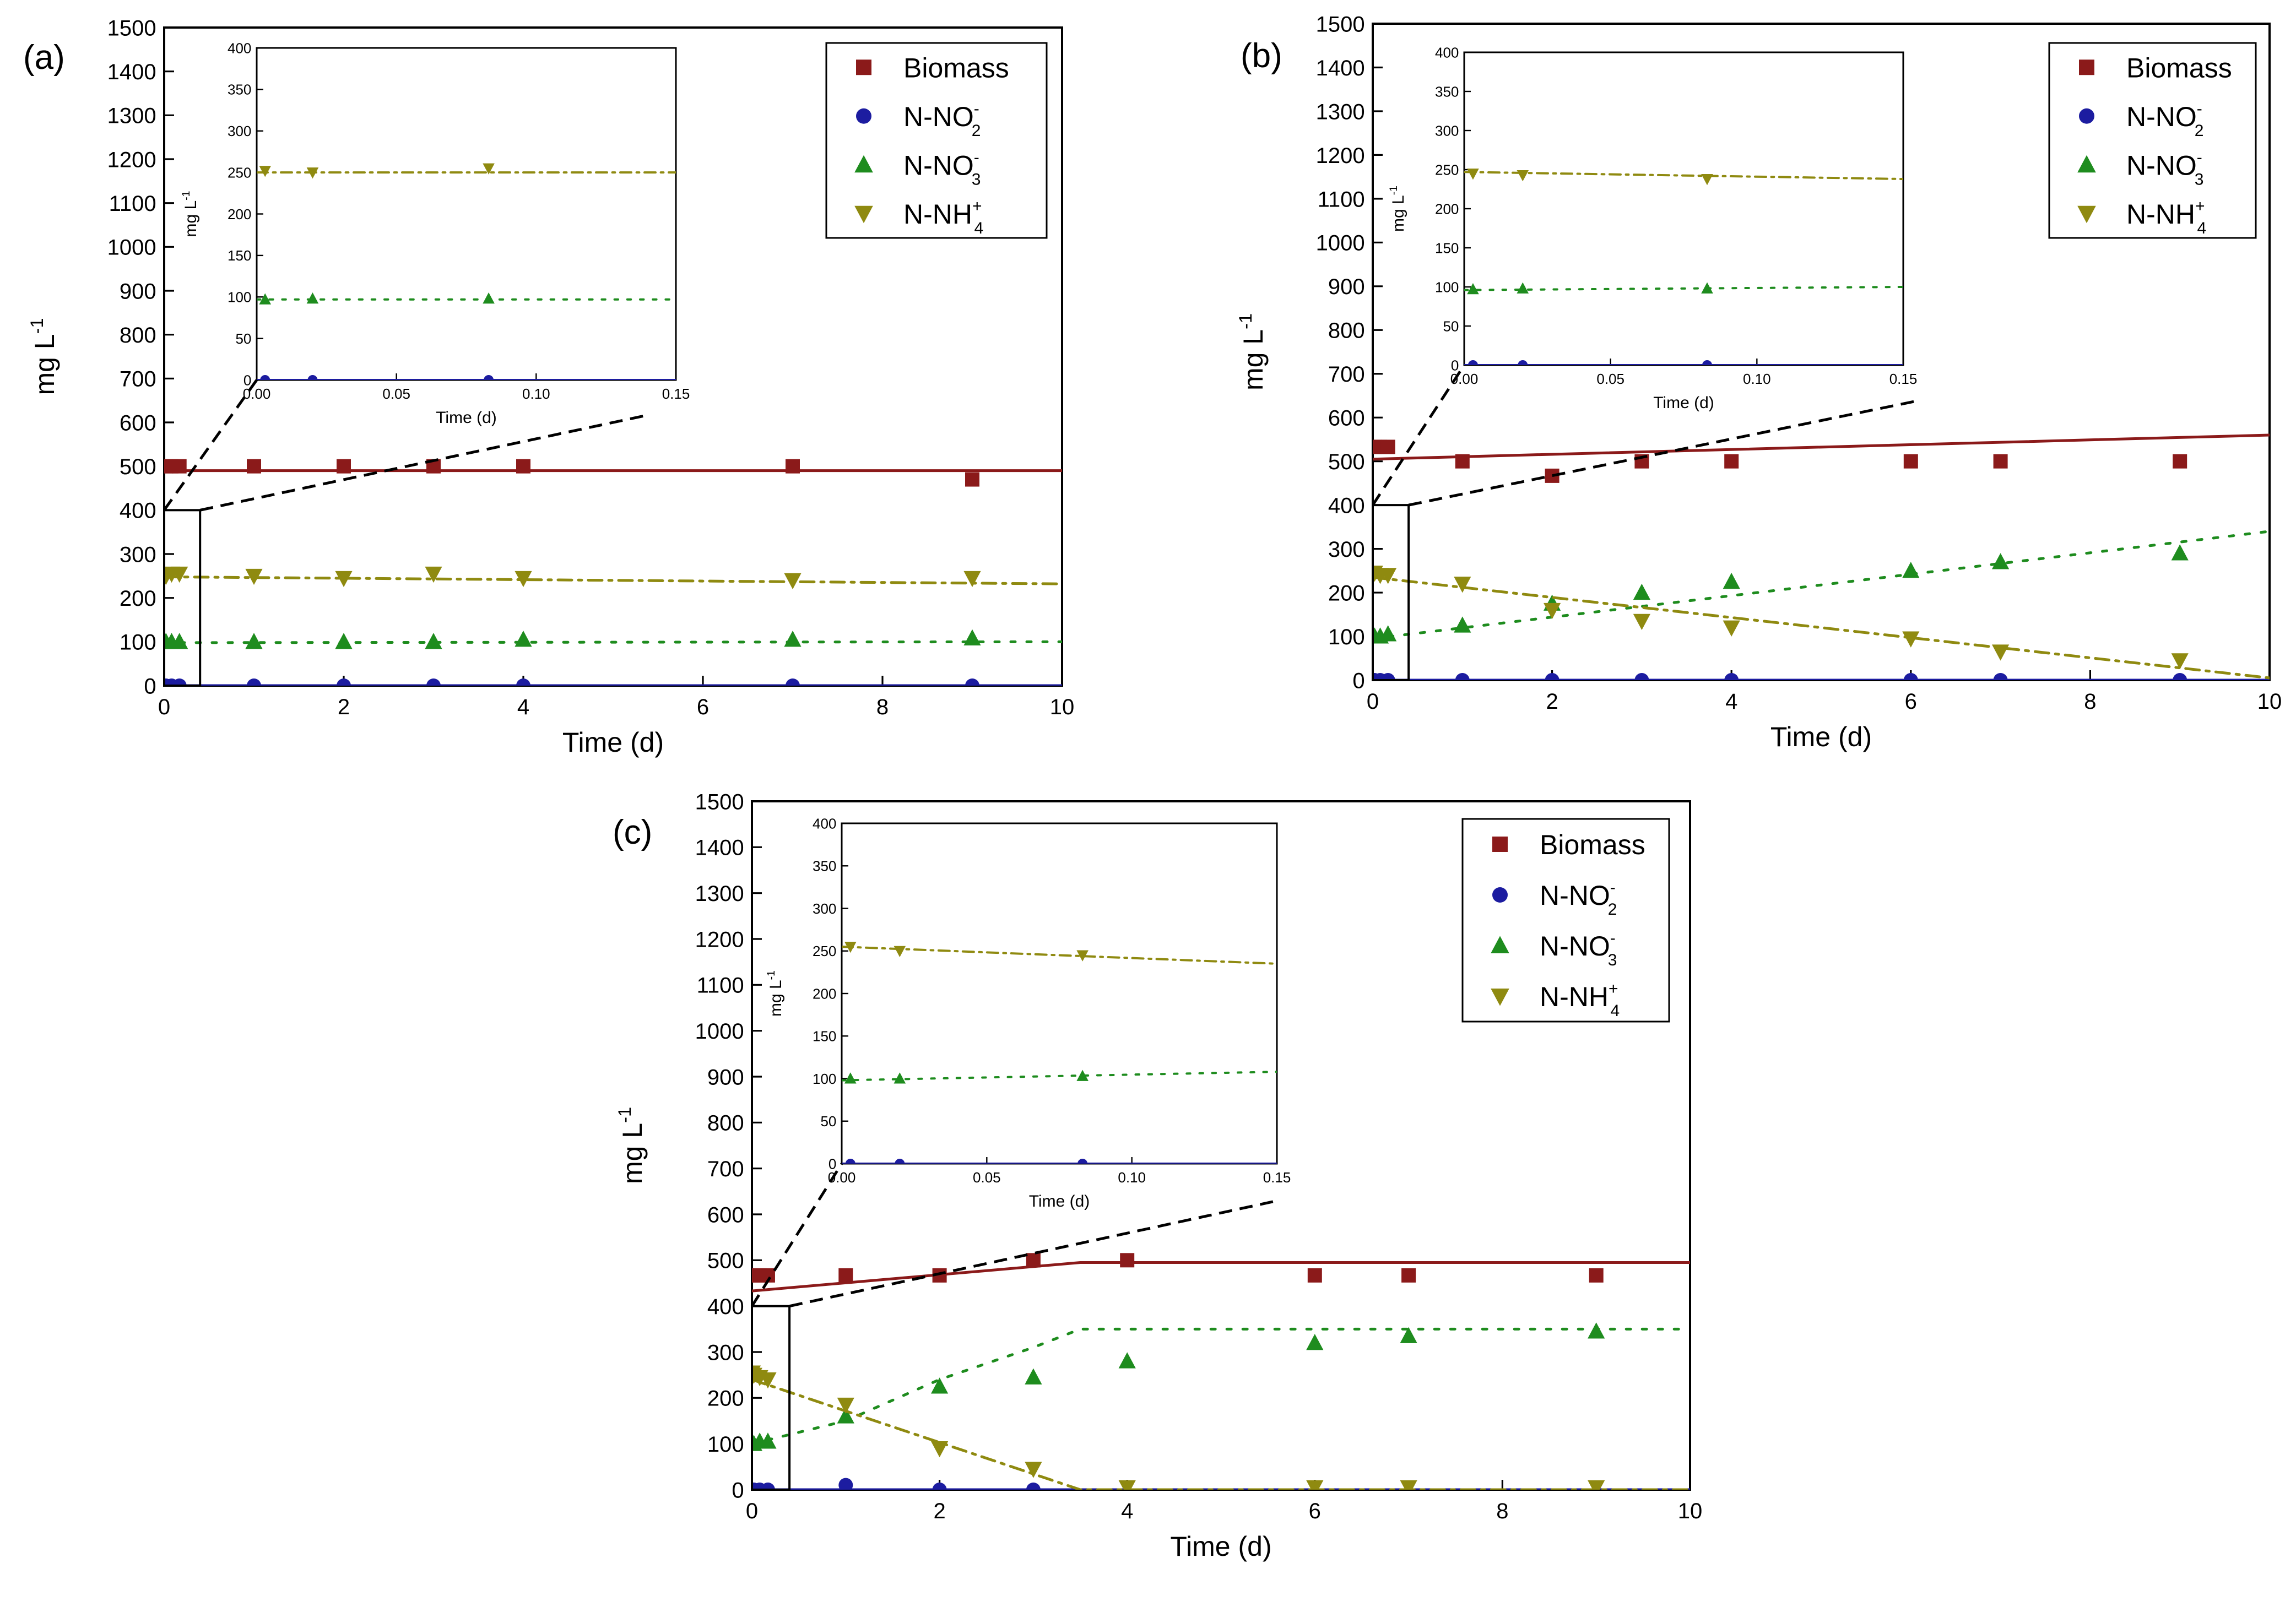 The height and width of the screenshot is (1607, 2296). What do you see at coordinates (44, 364) in the screenshot?
I see `main-y-axis-label-main: mg L` at bounding box center [44, 364].